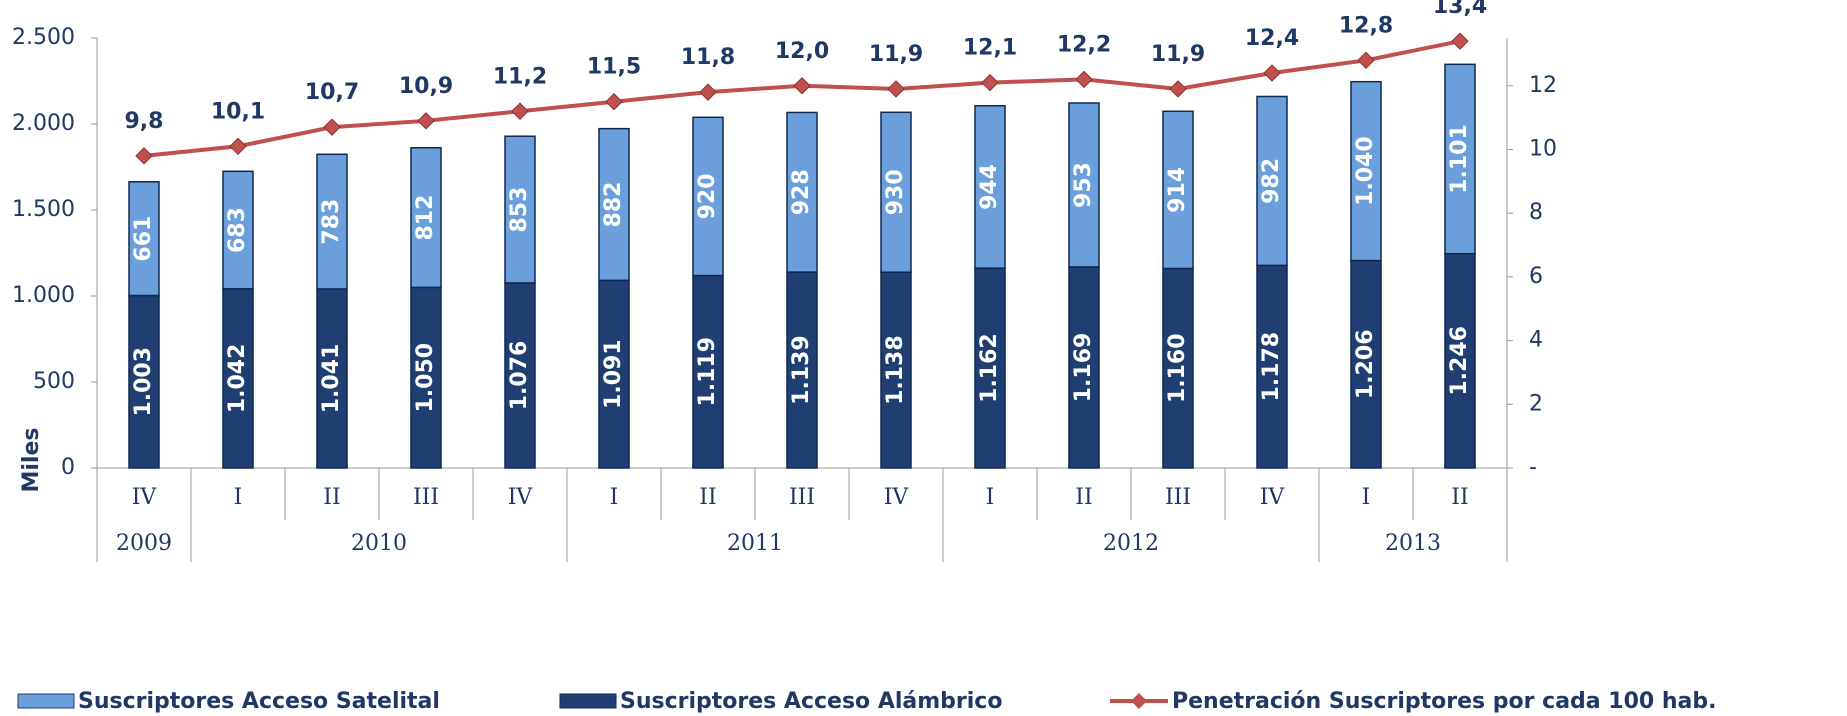 This screenshot has height=716, width=1847. What do you see at coordinates (1543, 148) in the screenshot?
I see `y2-tick-label: 10` at bounding box center [1543, 148].